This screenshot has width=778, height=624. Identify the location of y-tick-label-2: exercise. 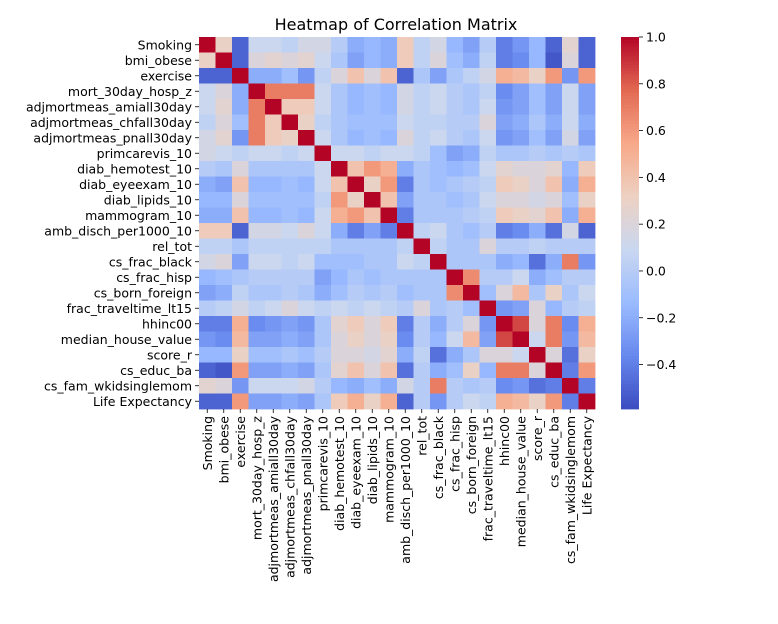
(166, 75).